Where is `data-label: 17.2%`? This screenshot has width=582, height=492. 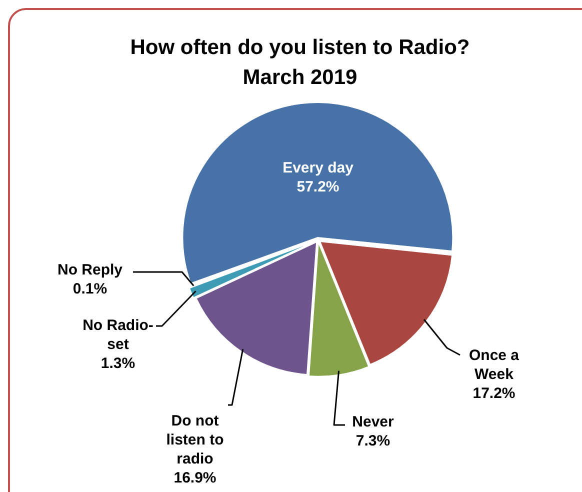
data-label: 17.2% is located at coordinates (494, 393).